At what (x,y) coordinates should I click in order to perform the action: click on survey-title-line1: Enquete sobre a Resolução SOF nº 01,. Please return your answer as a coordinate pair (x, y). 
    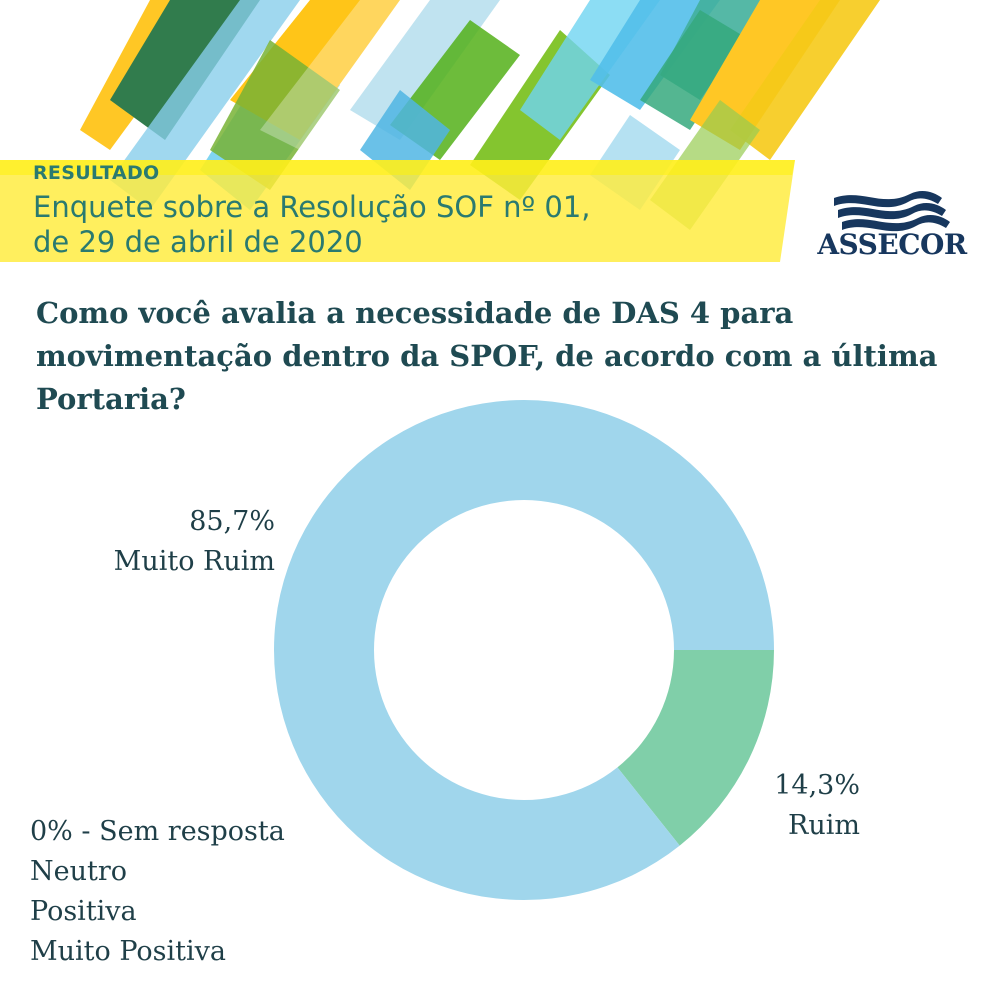
    Looking at the image, I should click on (312, 207).